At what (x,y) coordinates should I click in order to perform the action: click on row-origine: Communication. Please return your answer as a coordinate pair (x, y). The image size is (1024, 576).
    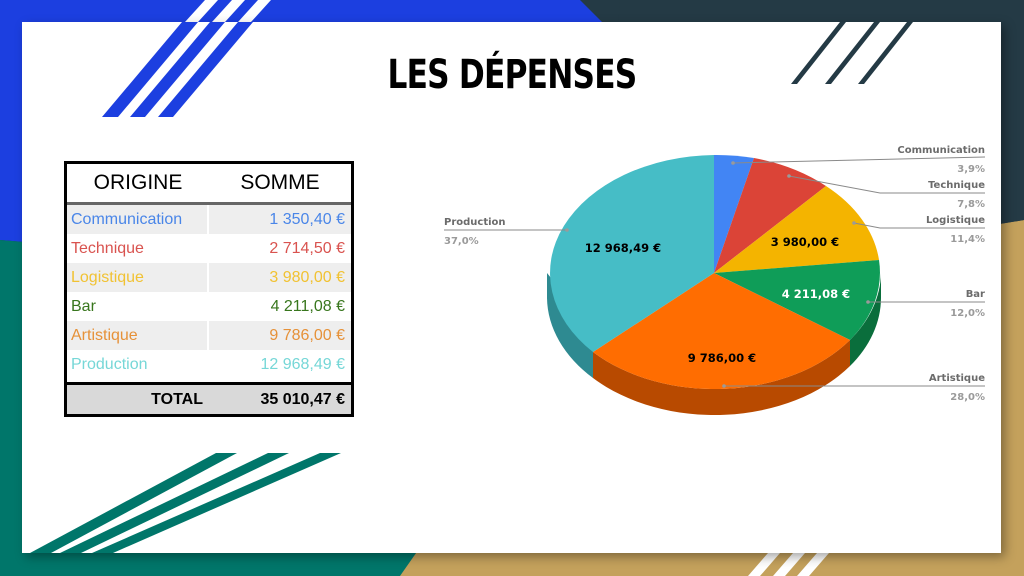
    Looking at the image, I should click on (137, 219).